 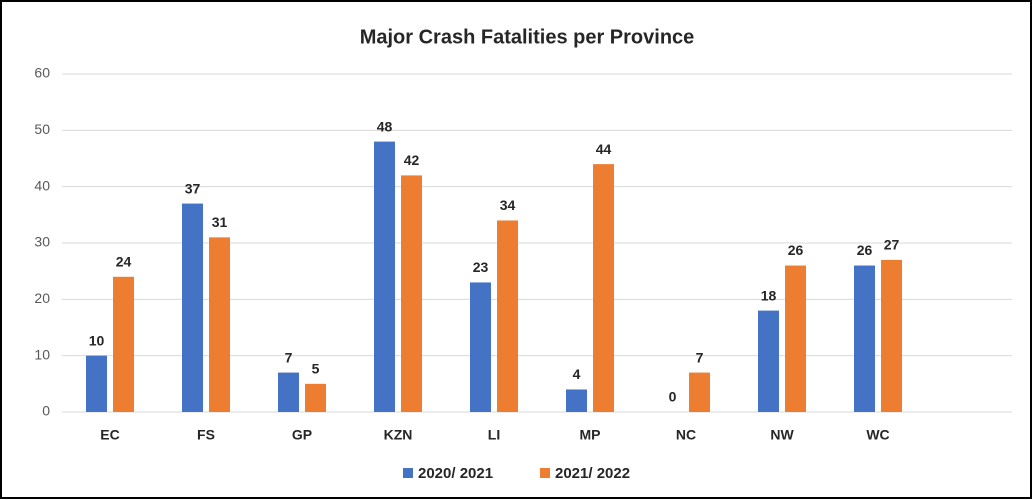 I want to click on x-tick-label: MP, so click(x=590, y=435).